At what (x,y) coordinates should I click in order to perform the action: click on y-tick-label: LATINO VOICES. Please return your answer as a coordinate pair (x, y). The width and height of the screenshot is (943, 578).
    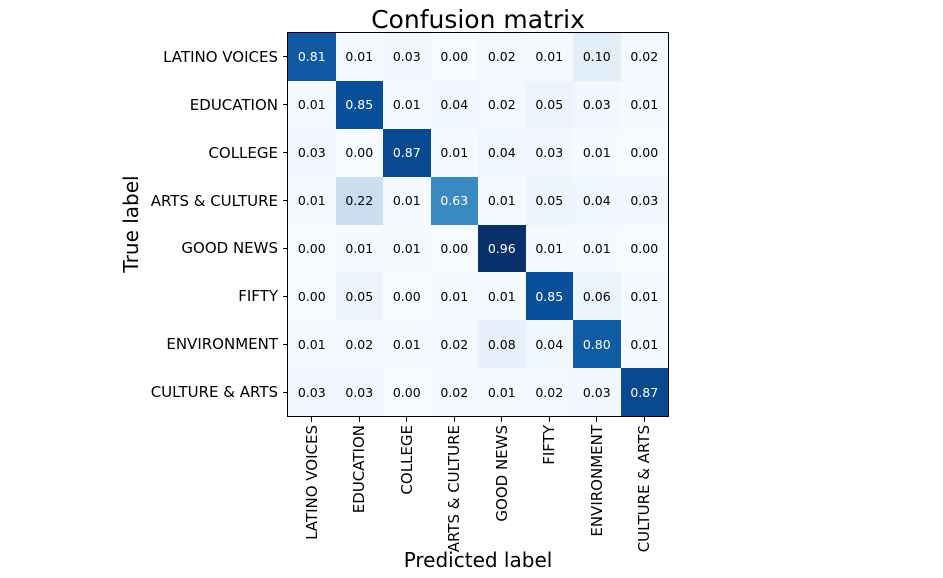
    Looking at the image, I should click on (220, 56).